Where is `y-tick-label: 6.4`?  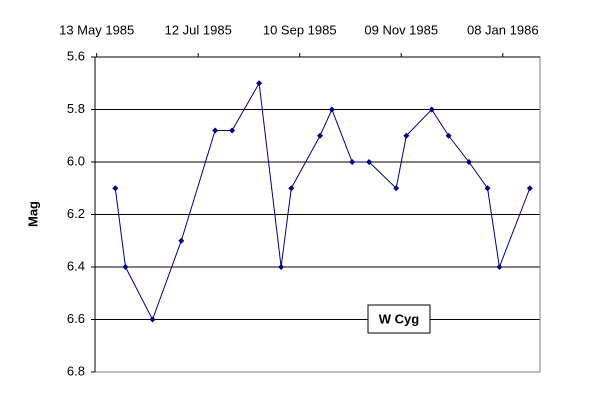
y-tick-label: 6.4 is located at coordinates (76, 265).